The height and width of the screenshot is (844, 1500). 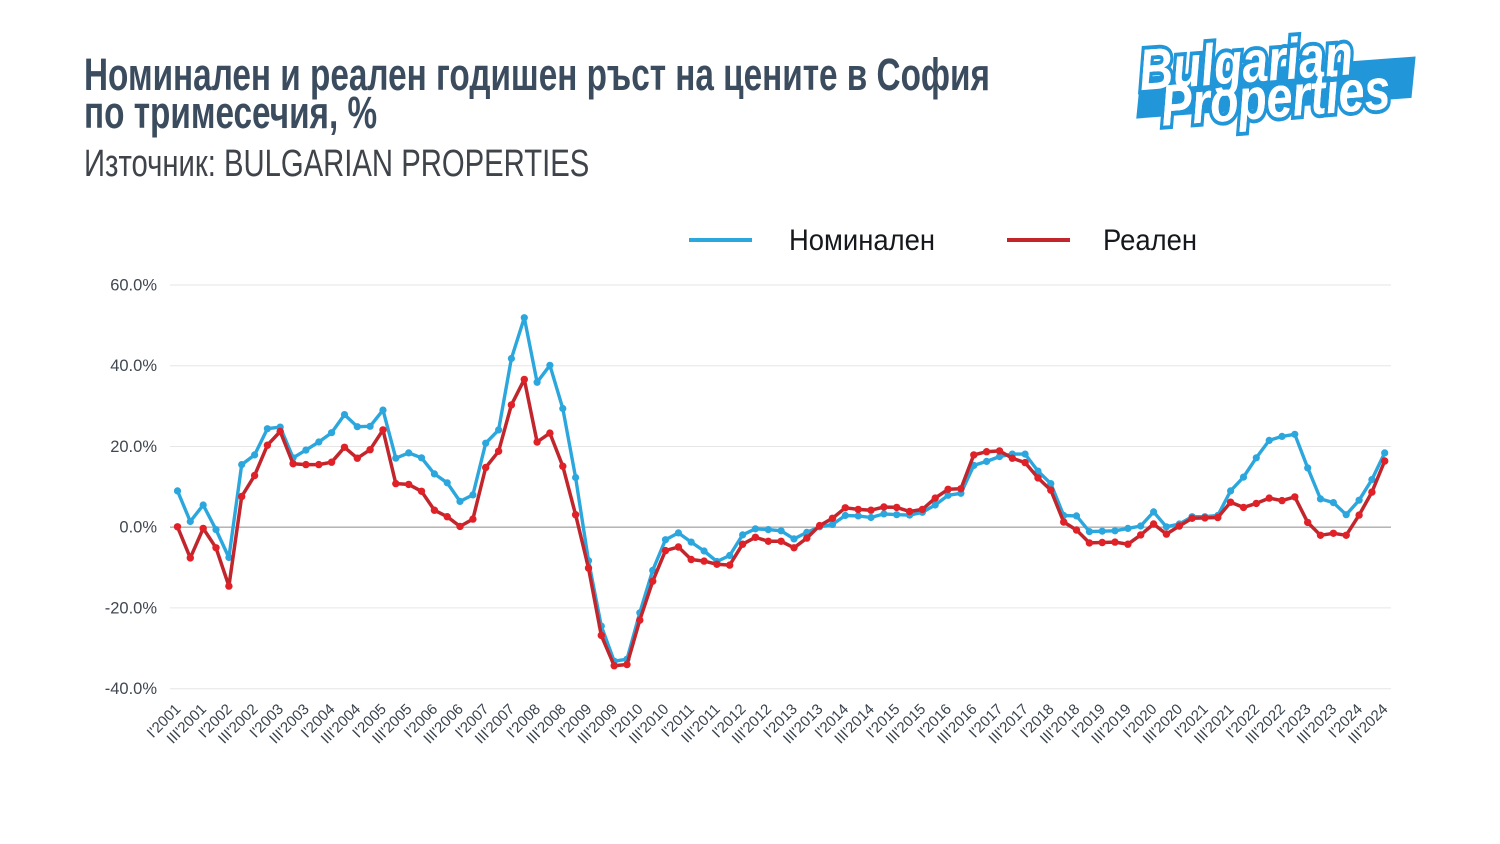 What do you see at coordinates (131, 608) in the screenshot?
I see `svg-text: -20.0%` at bounding box center [131, 608].